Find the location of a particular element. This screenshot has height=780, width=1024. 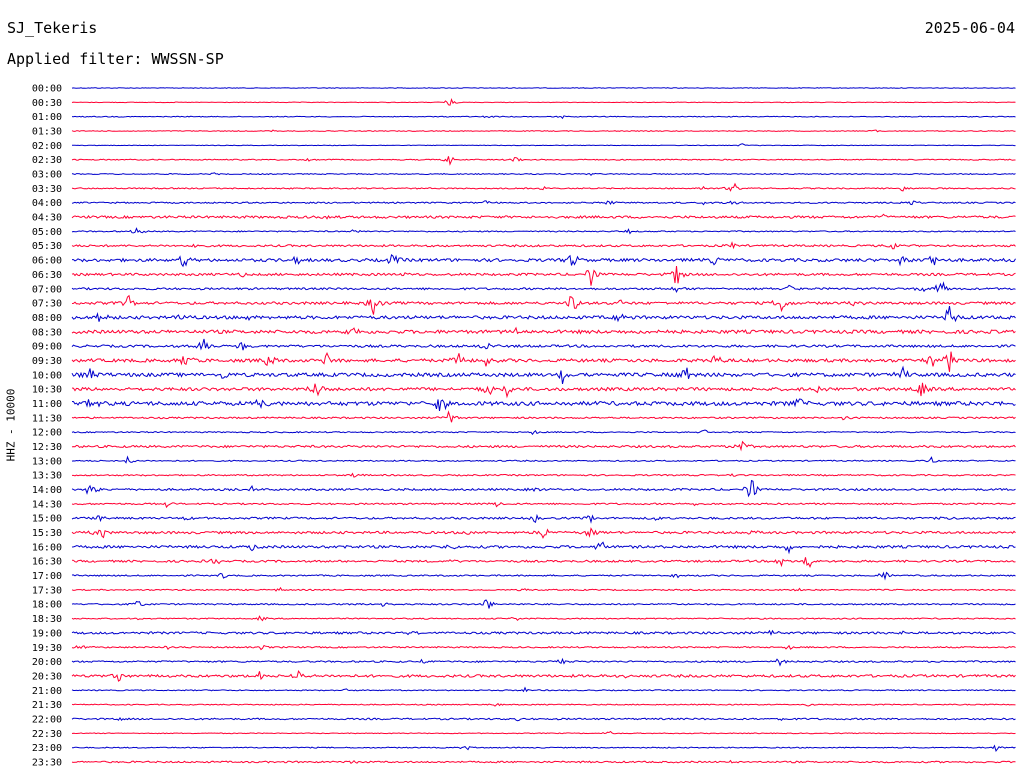

trace-time-label: 20:30 is located at coordinates (47, 676).